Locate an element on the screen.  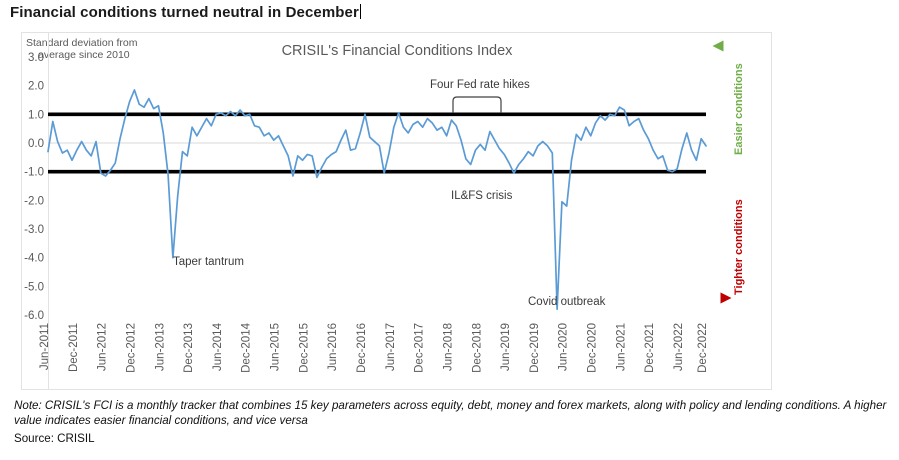
y-tick-label: -1.0 is located at coordinates (34, 173).